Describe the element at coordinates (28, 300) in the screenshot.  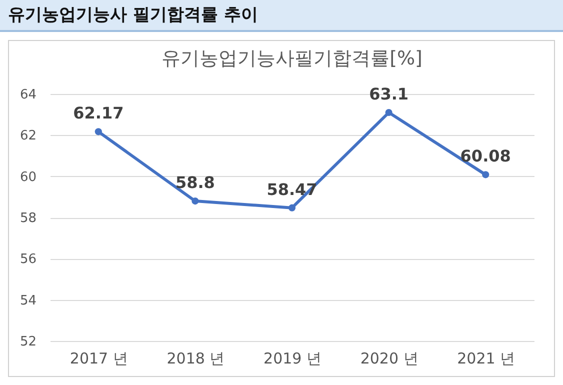
I see `y-tick-label: 54` at that location.